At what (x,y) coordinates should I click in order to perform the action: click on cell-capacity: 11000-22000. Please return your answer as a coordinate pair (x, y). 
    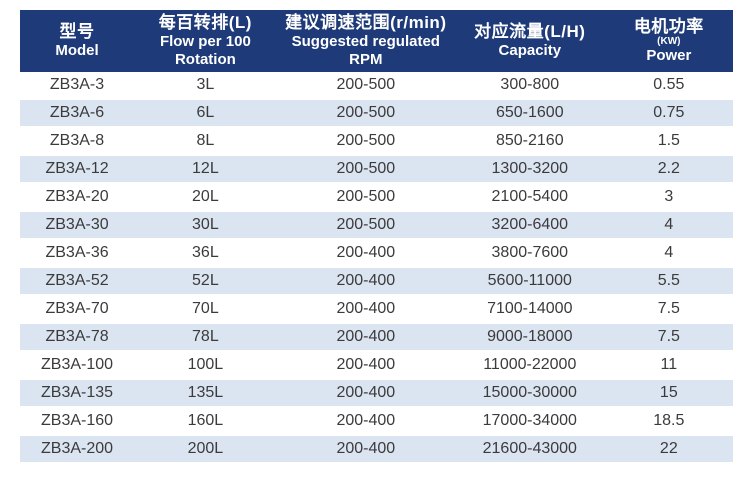
    Looking at the image, I should click on (530, 364).